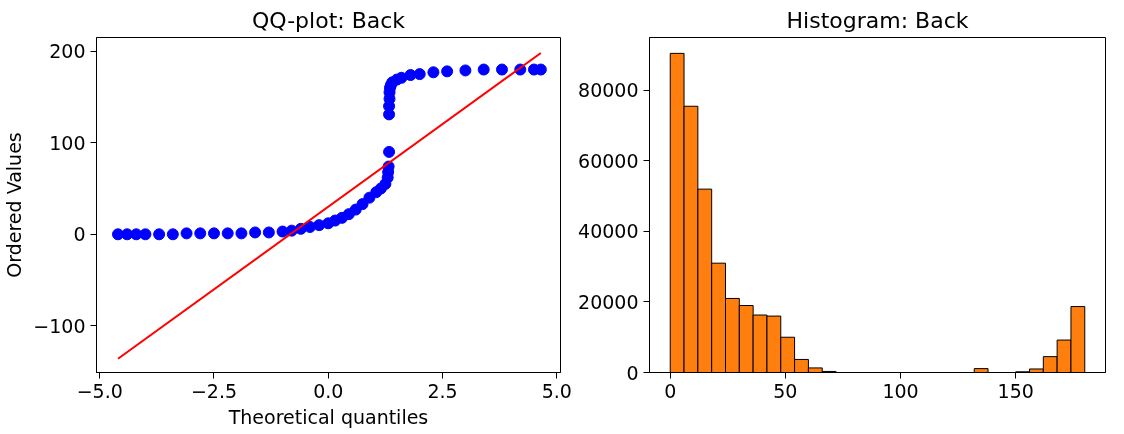 This screenshot has width=1124, height=434. What do you see at coordinates (214, 390) in the screenshot?
I see `x-tick-label: −2.5` at bounding box center [214, 390].